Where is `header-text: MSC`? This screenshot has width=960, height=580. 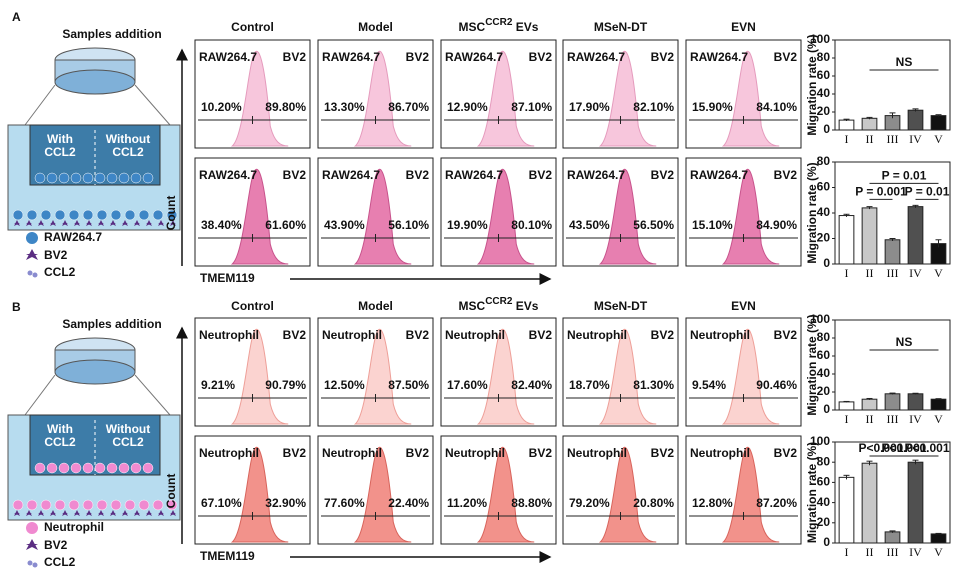 header-text: MSC is located at coordinates (472, 27).